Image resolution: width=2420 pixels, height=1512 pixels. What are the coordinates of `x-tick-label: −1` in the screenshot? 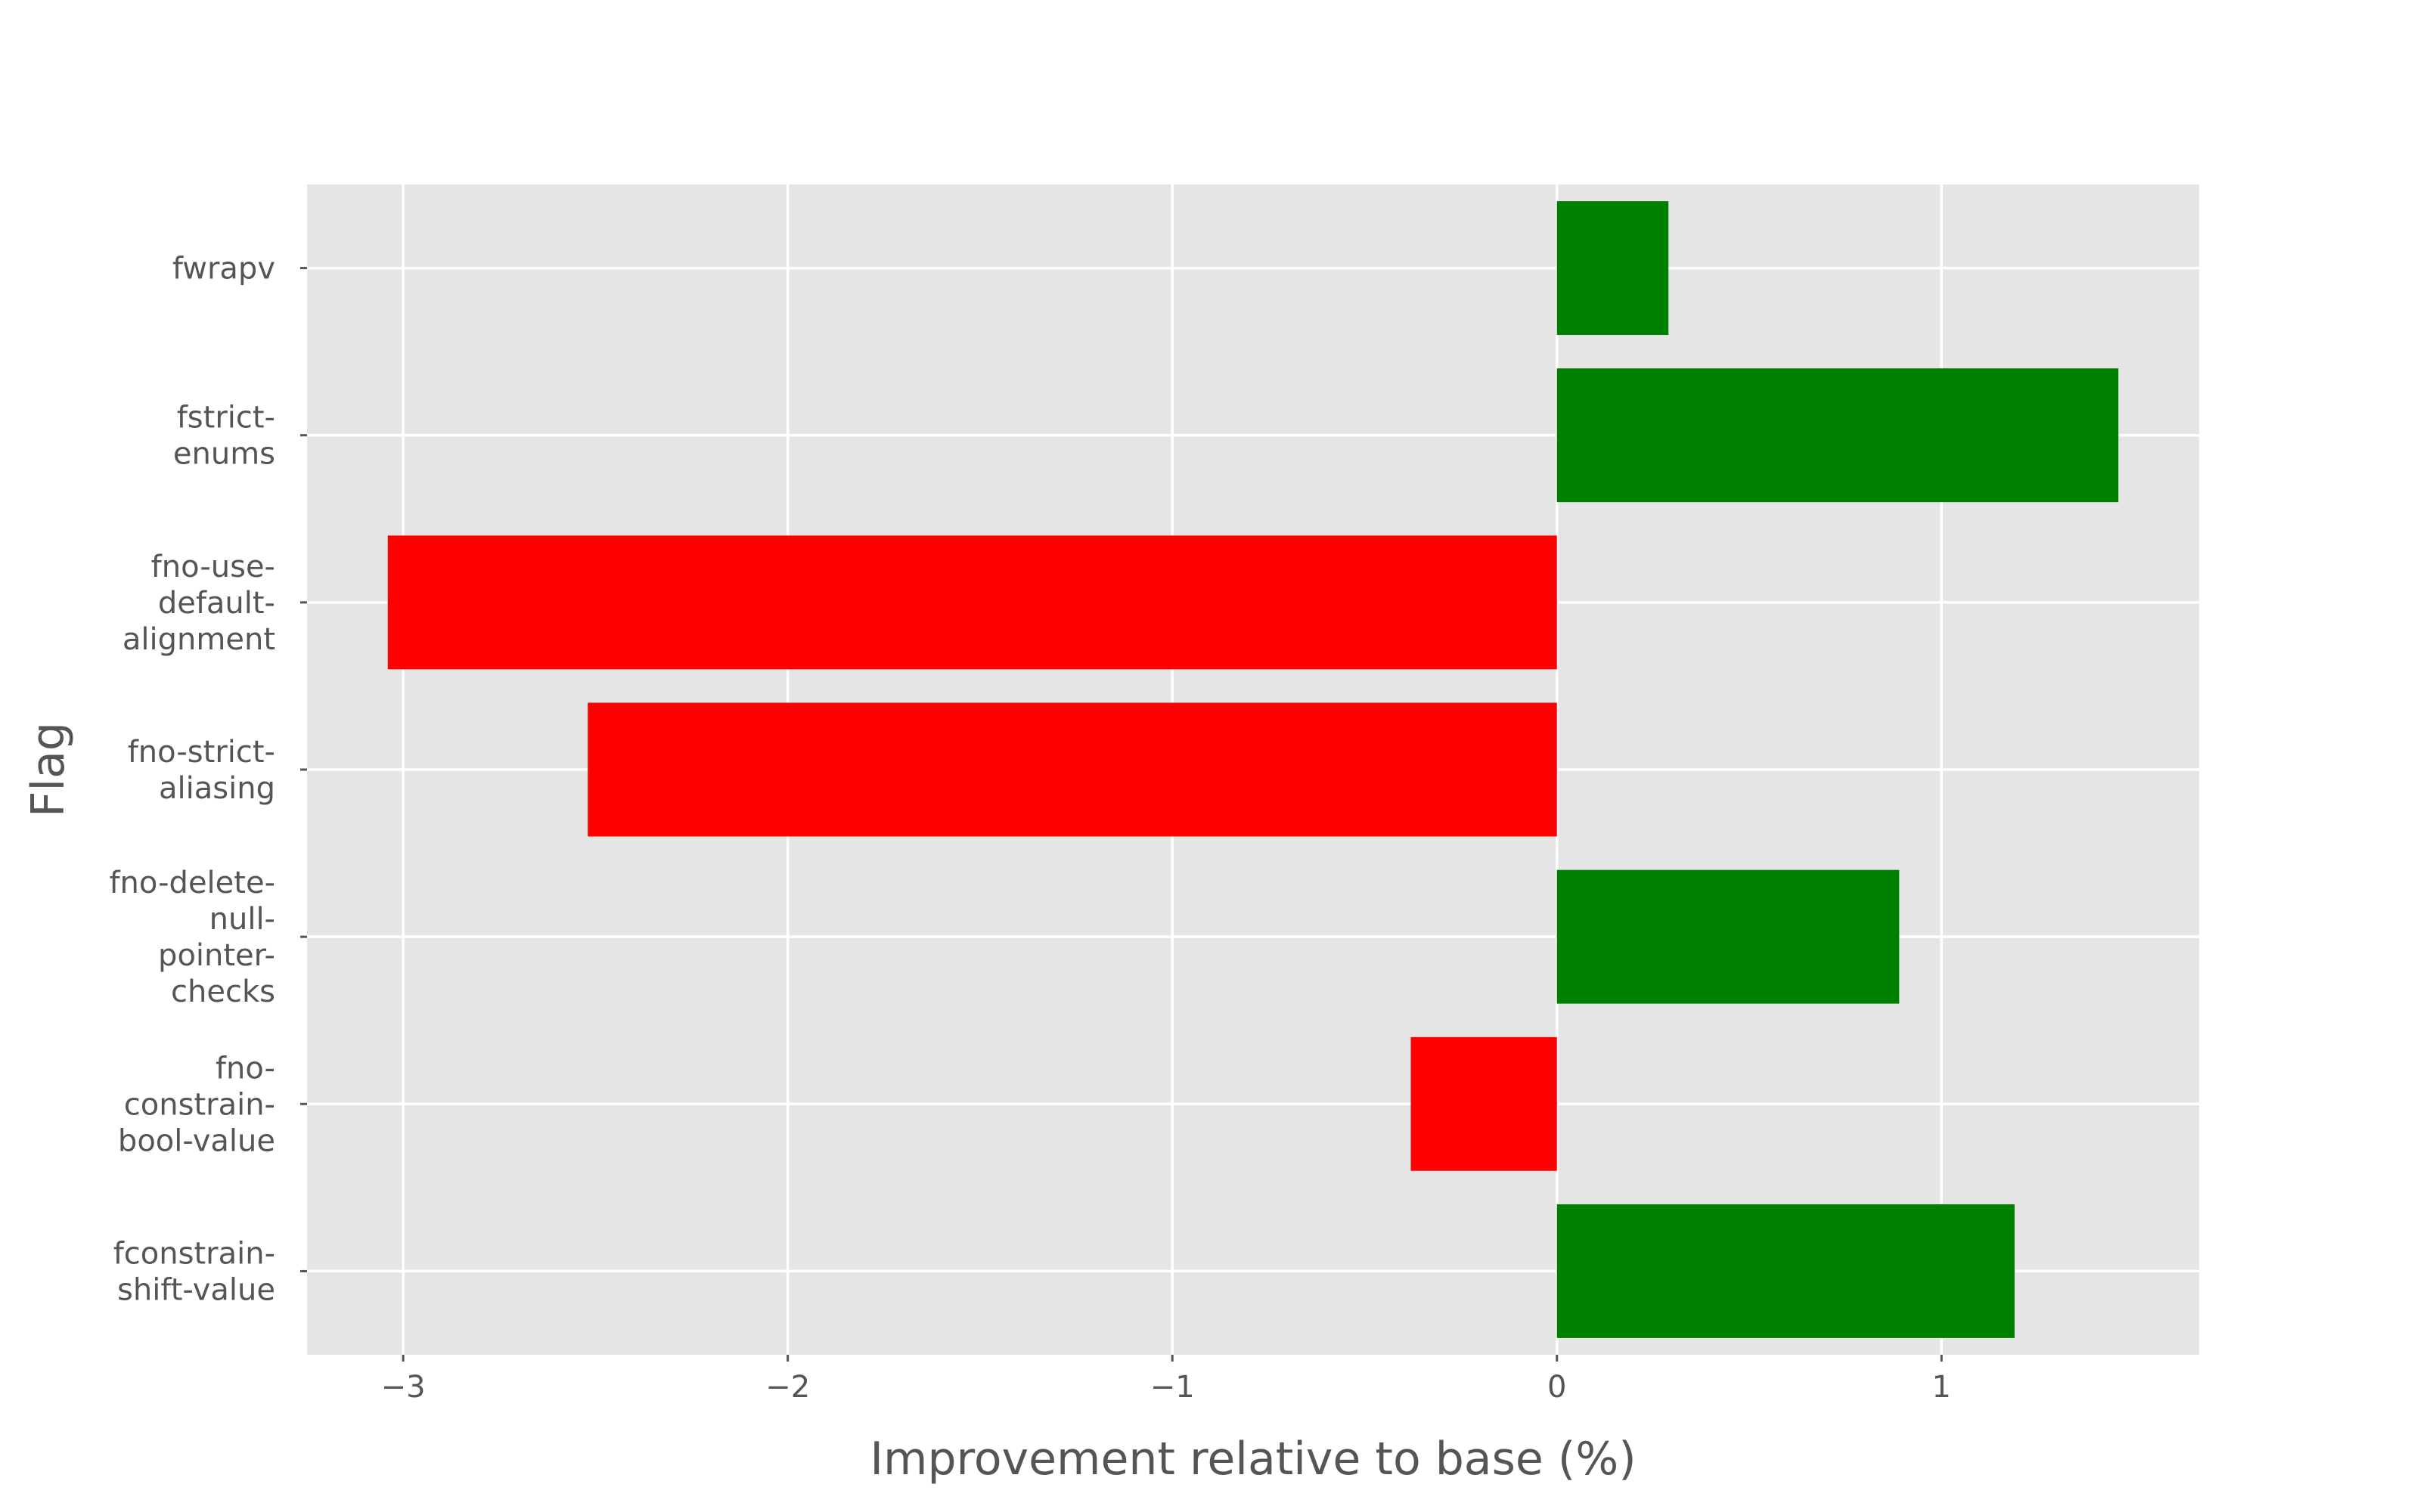 It's located at (1172, 1388).